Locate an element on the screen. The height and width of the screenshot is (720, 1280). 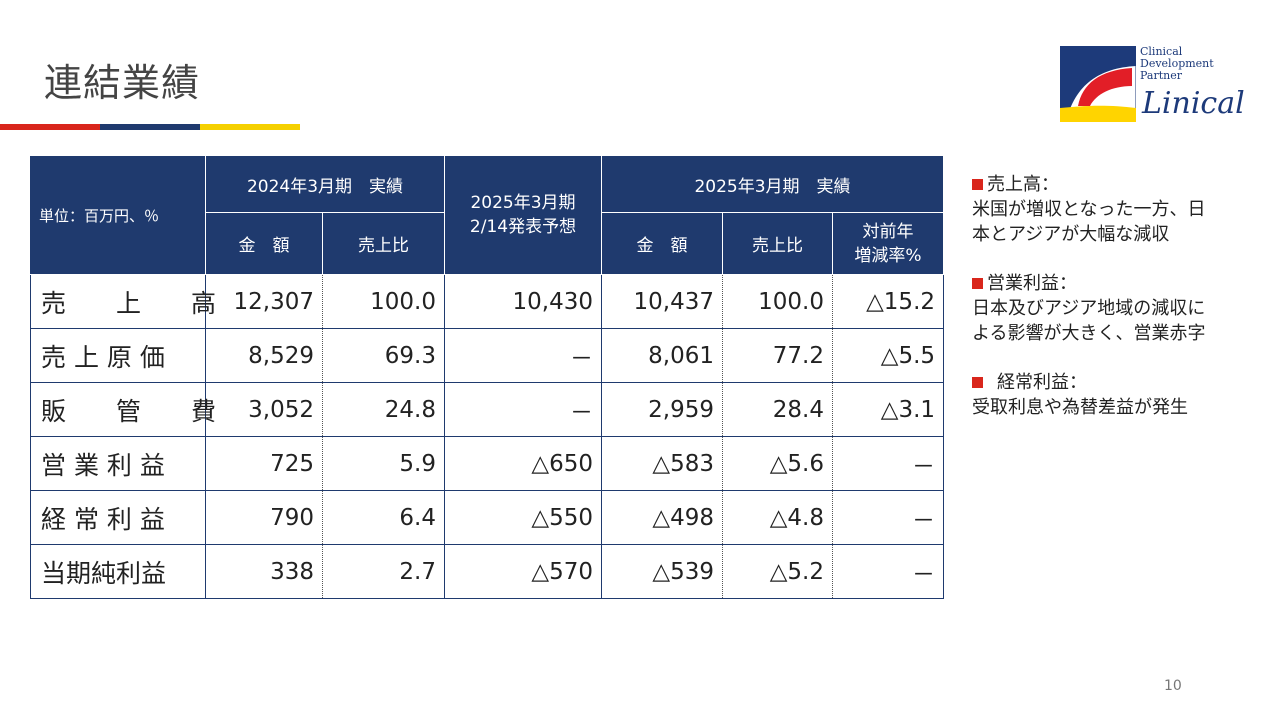
accent-red is located at coordinates (50, 127).